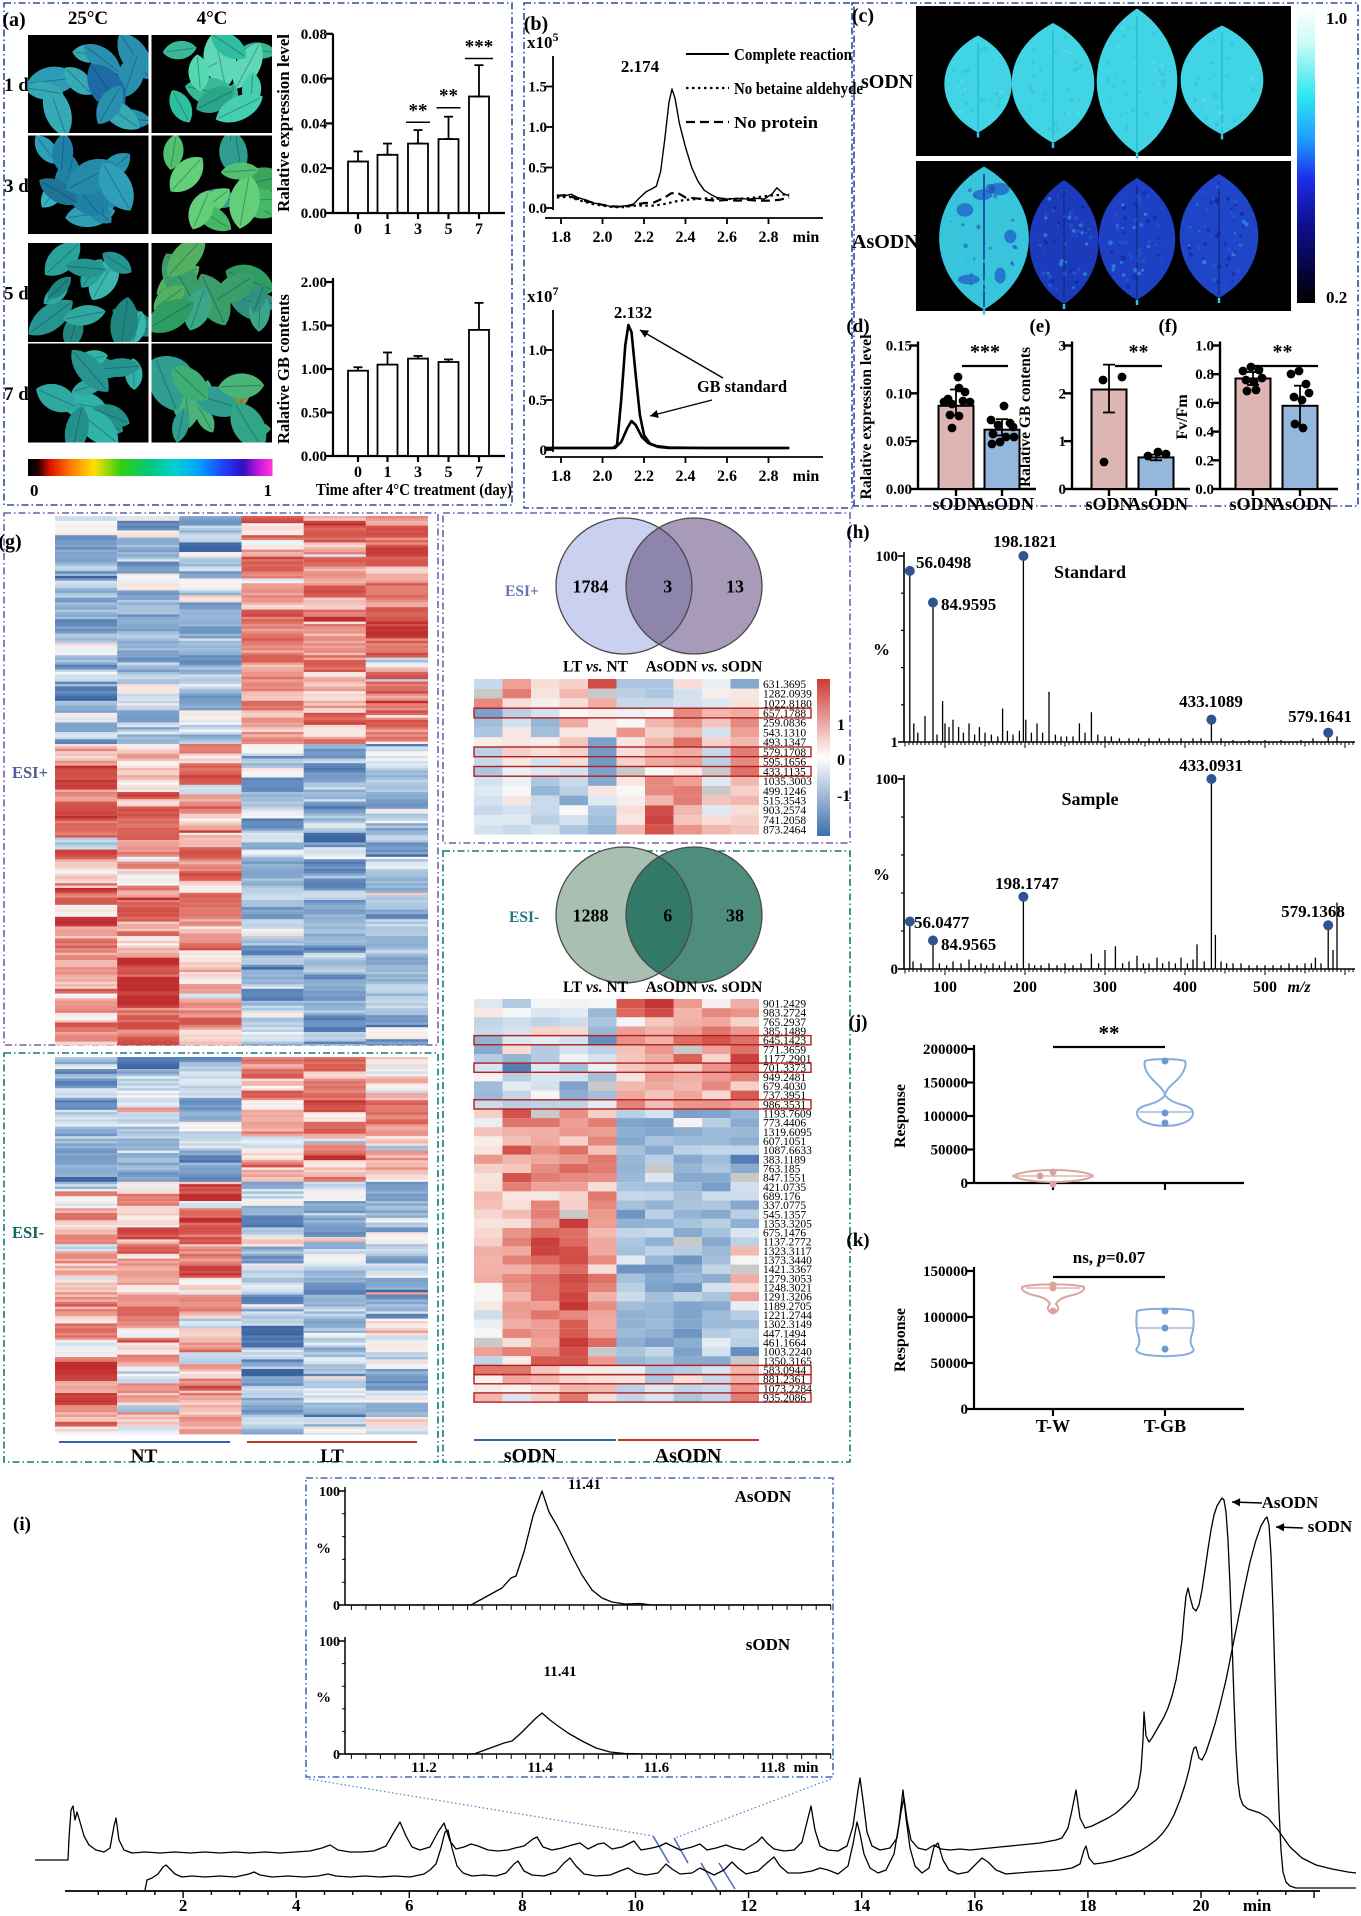 The image size is (1361, 1916). I want to click on svg-text: 607.1051, so click(784, 1142).